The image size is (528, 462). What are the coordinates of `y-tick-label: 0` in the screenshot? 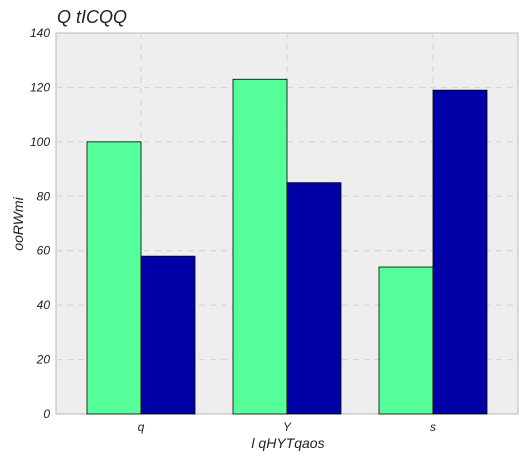 It's located at (46, 414).